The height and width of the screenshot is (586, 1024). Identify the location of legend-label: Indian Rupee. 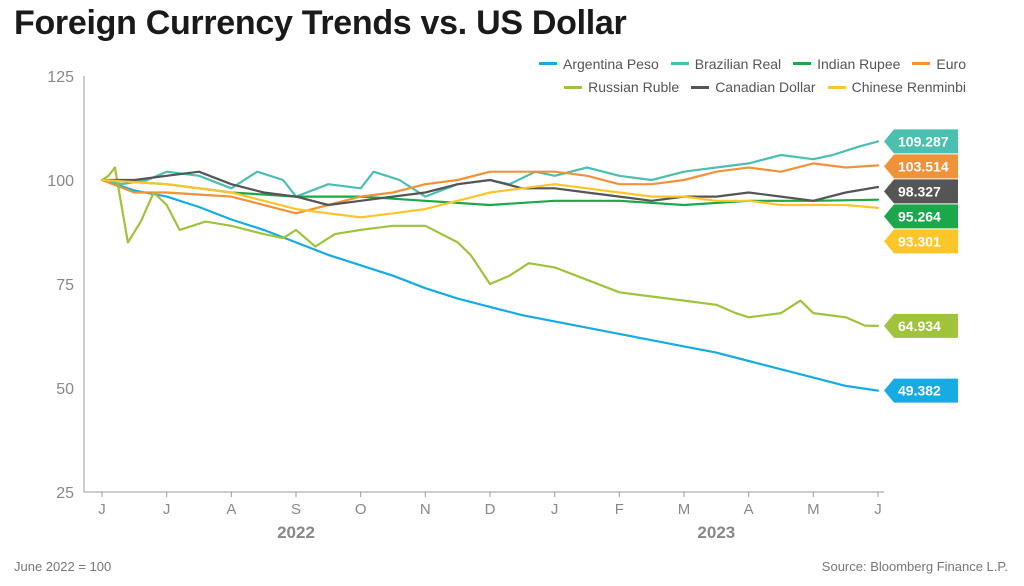
(859, 63).